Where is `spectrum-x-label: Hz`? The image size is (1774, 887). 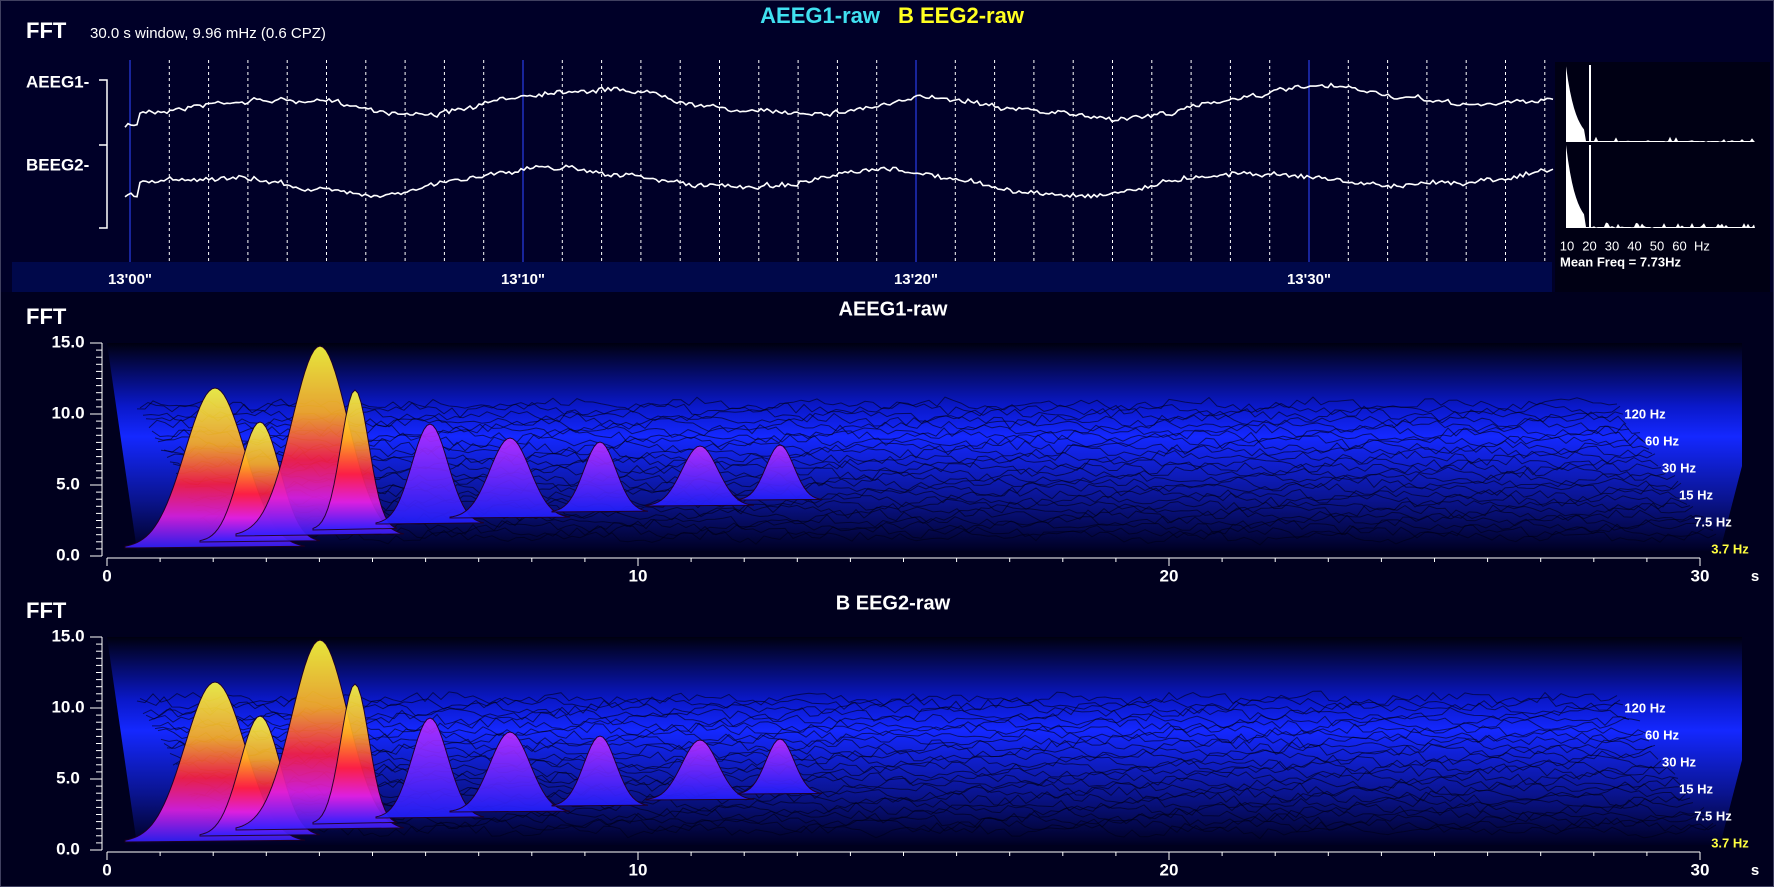 spectrum-x-label: Hz is located at coordinates (1702, 245).